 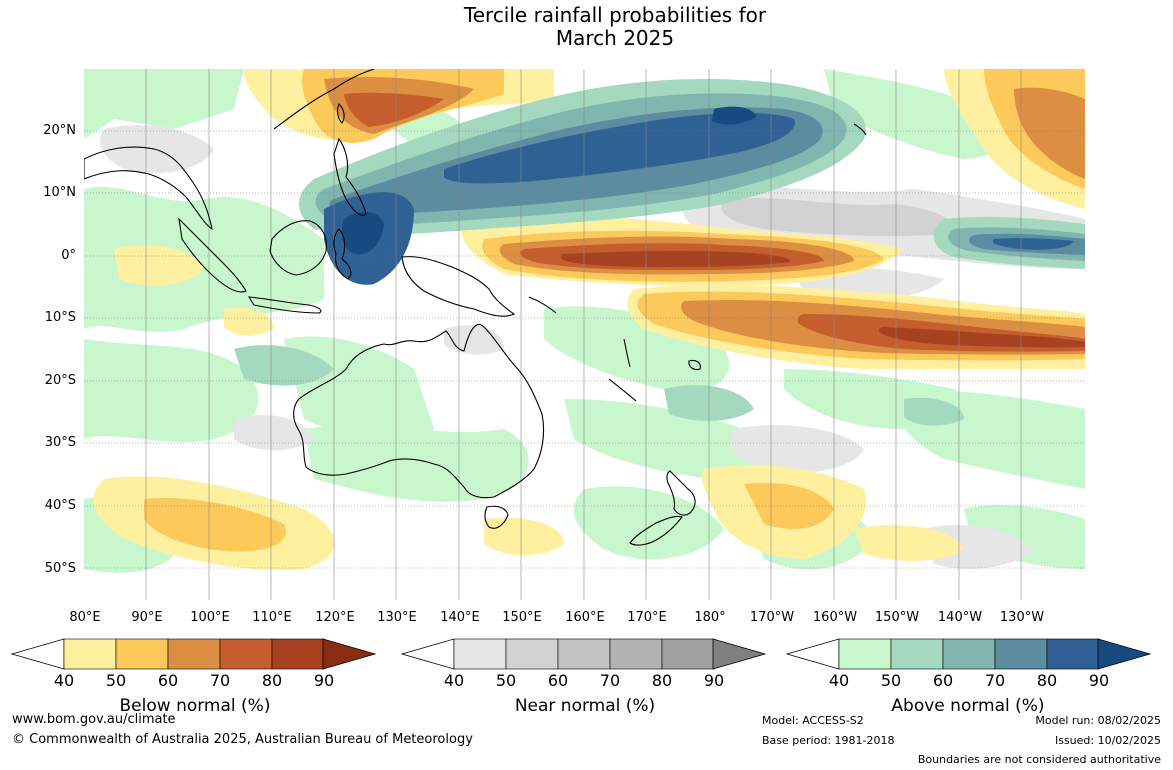 I want to click on lon-label-150e: 150°E, so click(x=522, y=617).